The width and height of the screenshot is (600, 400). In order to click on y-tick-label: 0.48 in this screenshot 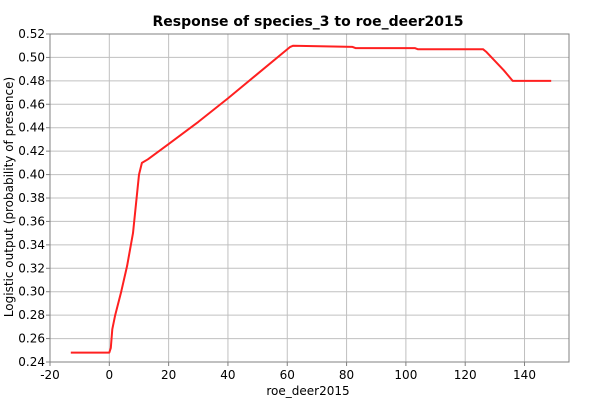, I will do `click(31, 81)`.